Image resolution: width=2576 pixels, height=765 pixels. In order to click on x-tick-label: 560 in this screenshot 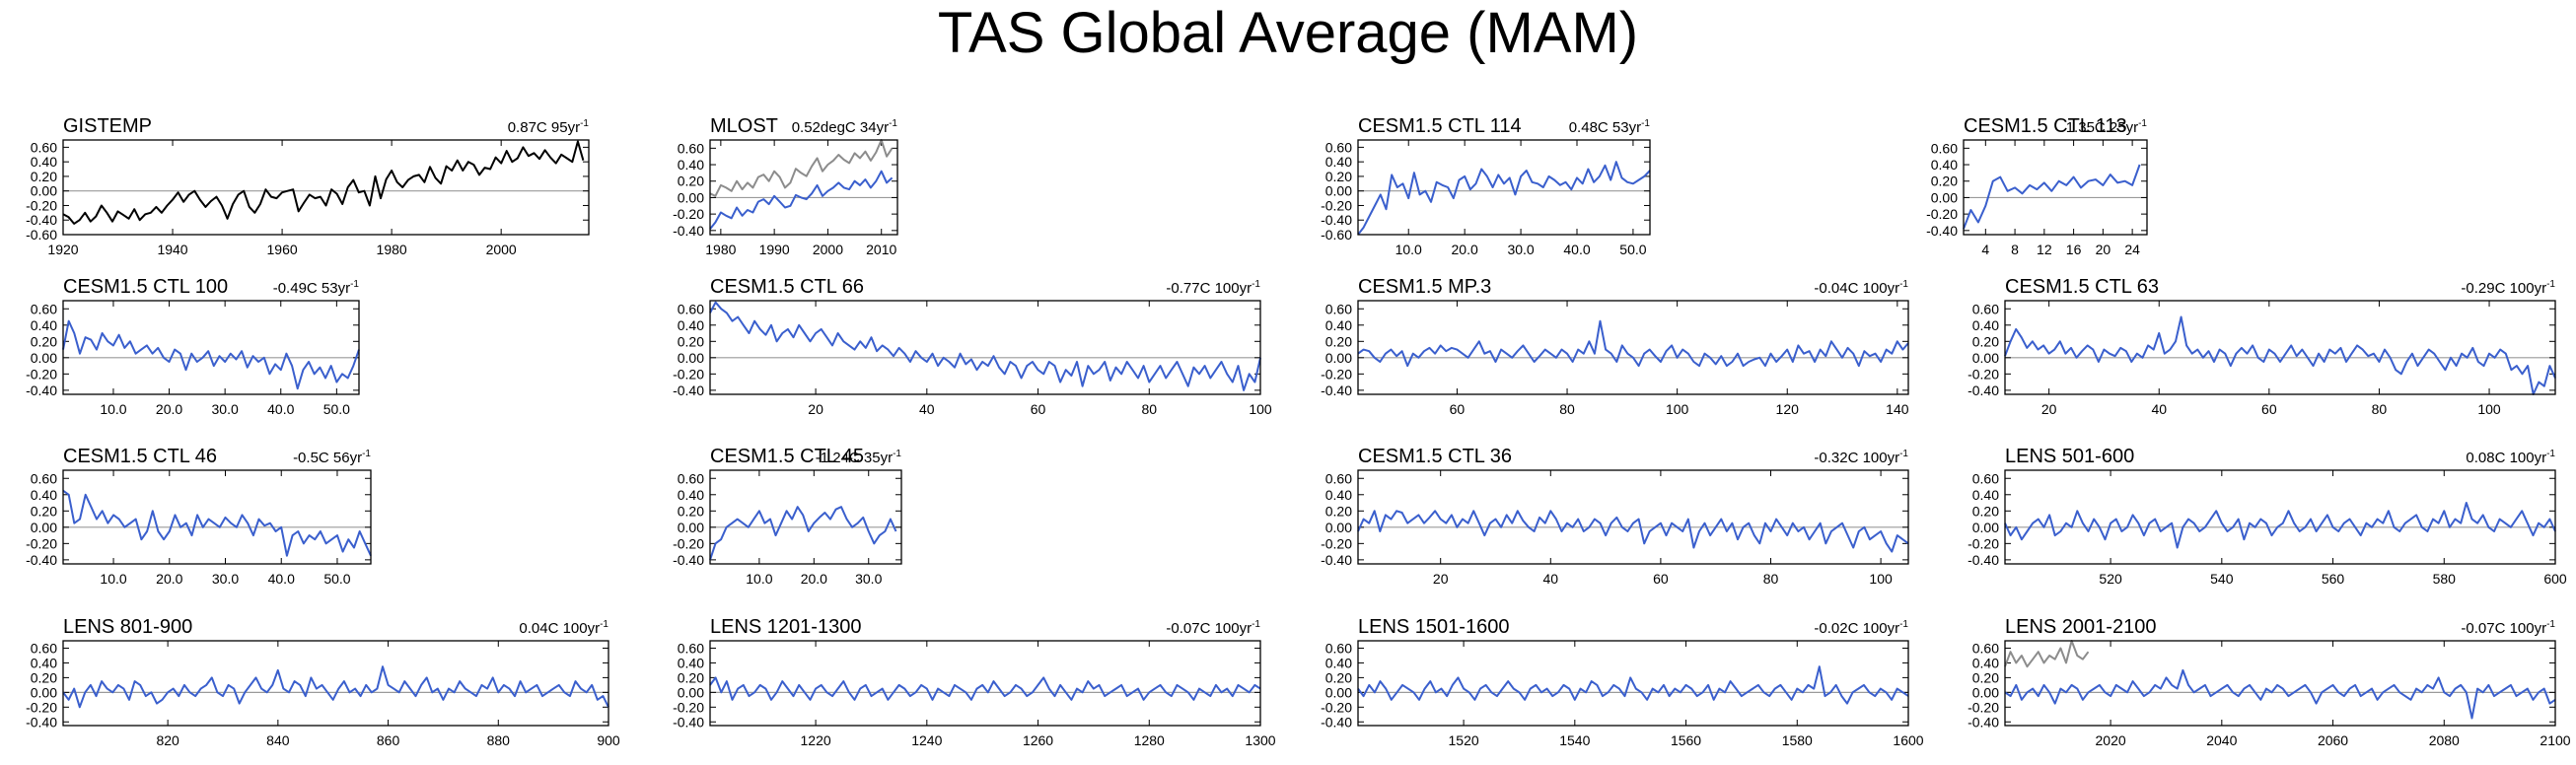, I will do `click(2333, 579)`.